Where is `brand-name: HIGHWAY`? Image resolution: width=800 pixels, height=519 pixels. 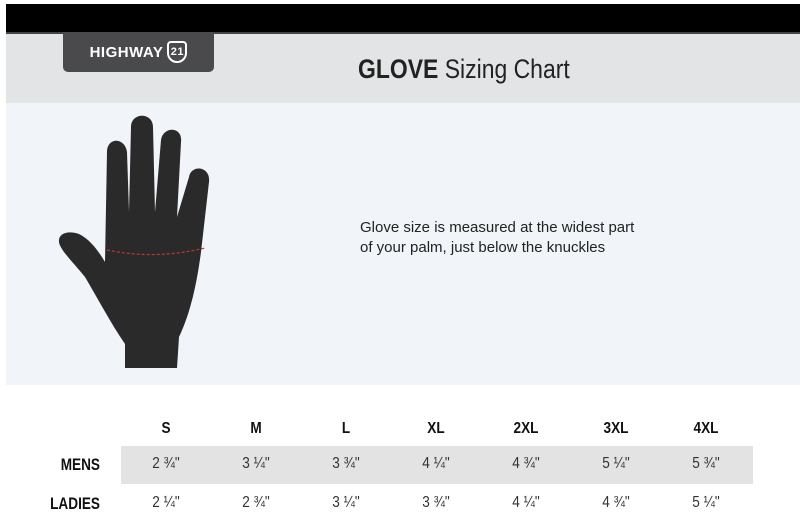
brand-name: HIGHWAY is located at coordinates (126, 52).